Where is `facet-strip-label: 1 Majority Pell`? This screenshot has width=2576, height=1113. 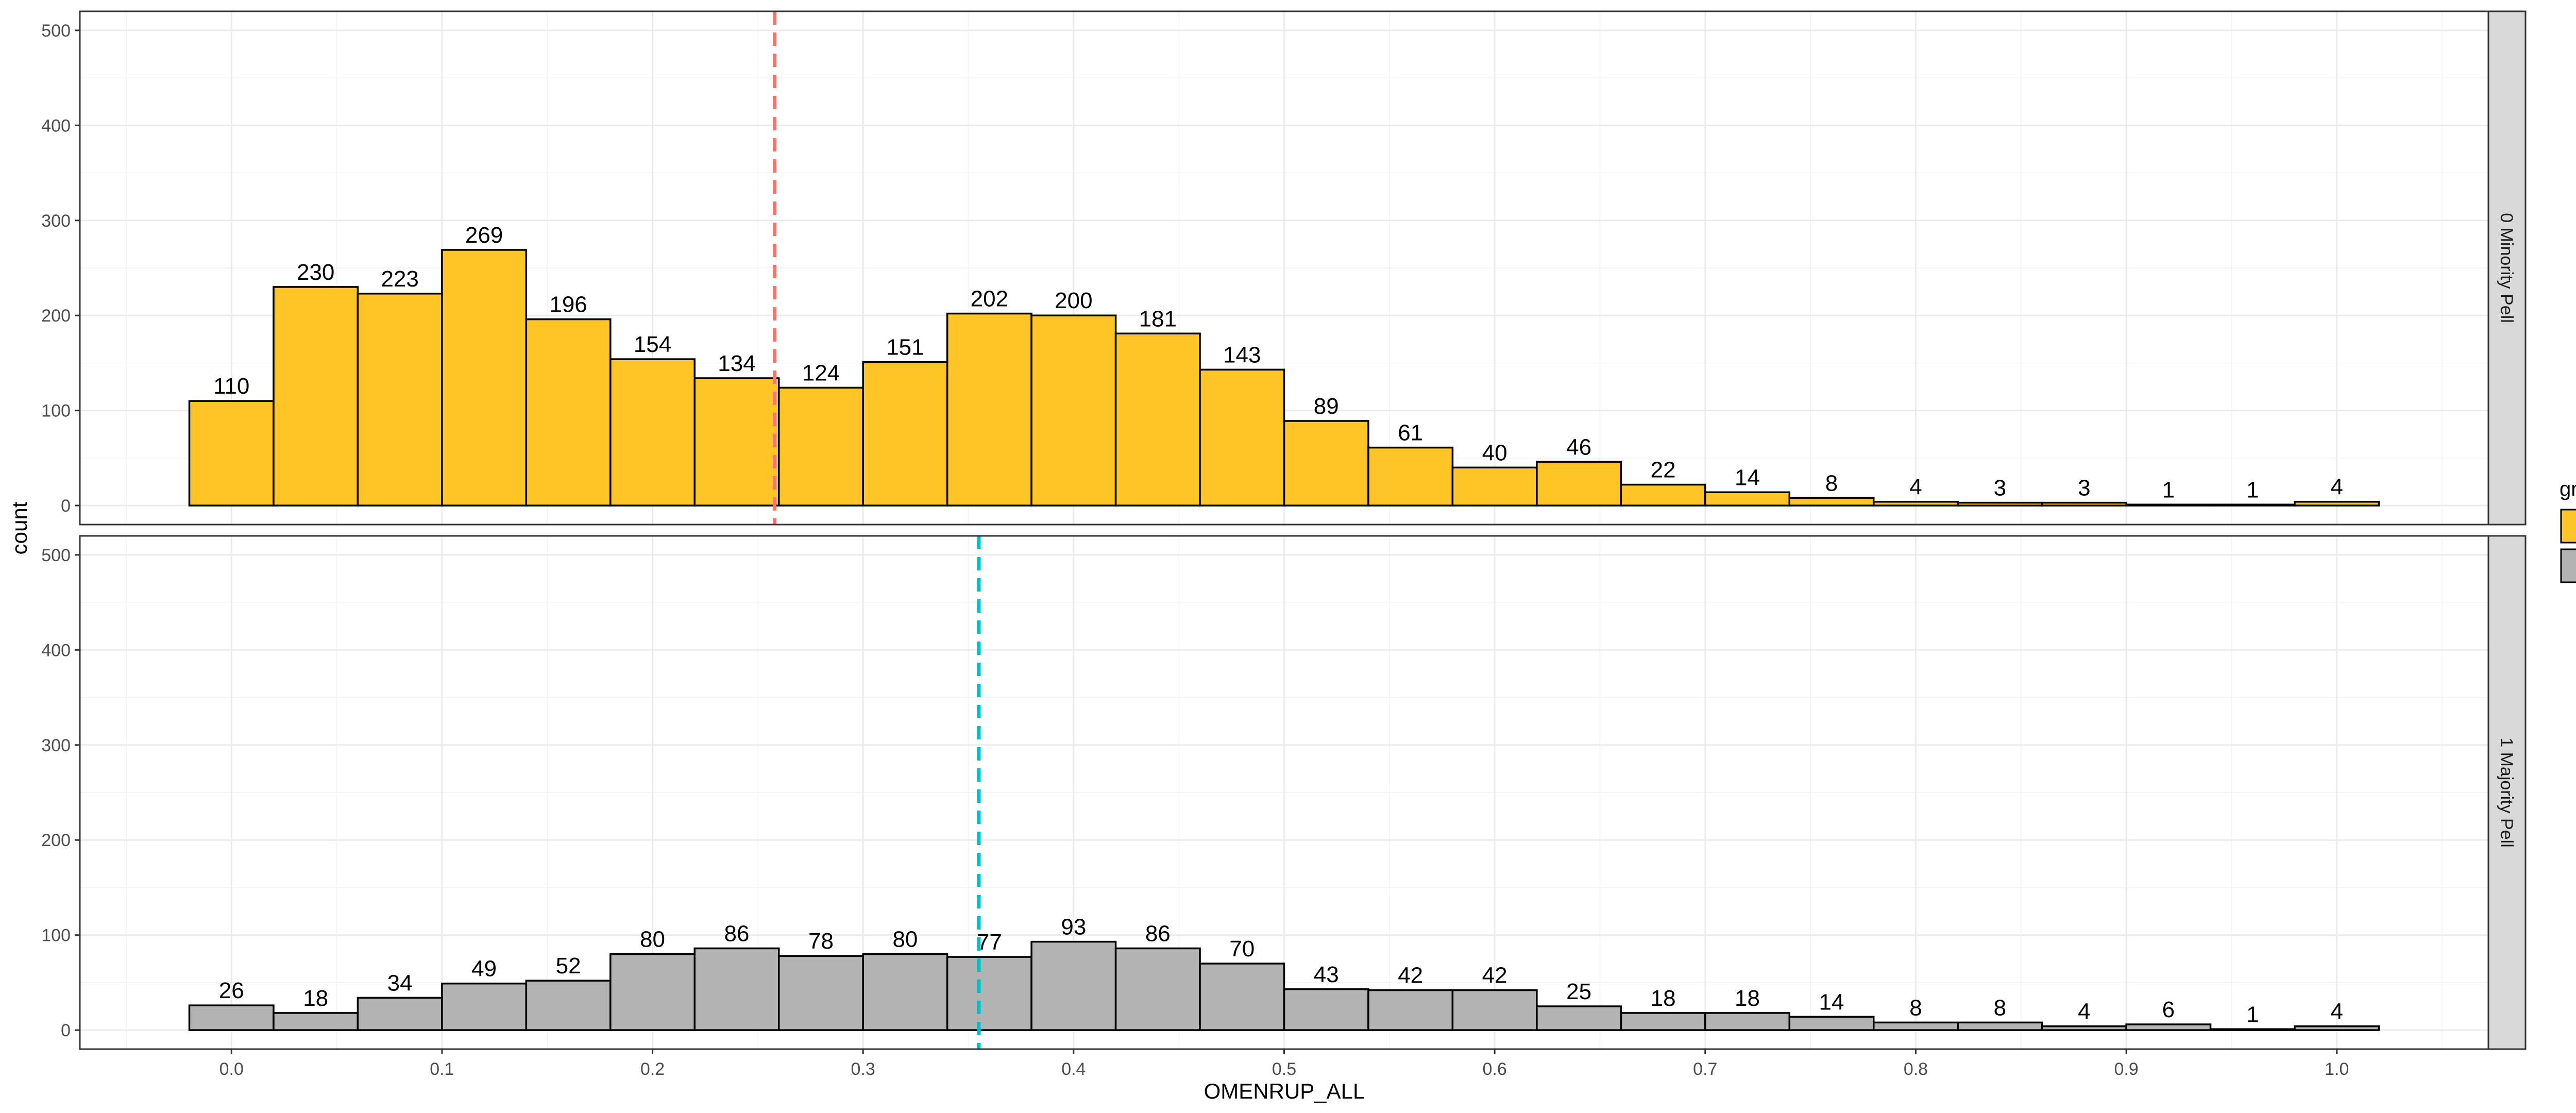
facet-strip-label: 1 Majority Pell is located at coordinates (2506, 792).